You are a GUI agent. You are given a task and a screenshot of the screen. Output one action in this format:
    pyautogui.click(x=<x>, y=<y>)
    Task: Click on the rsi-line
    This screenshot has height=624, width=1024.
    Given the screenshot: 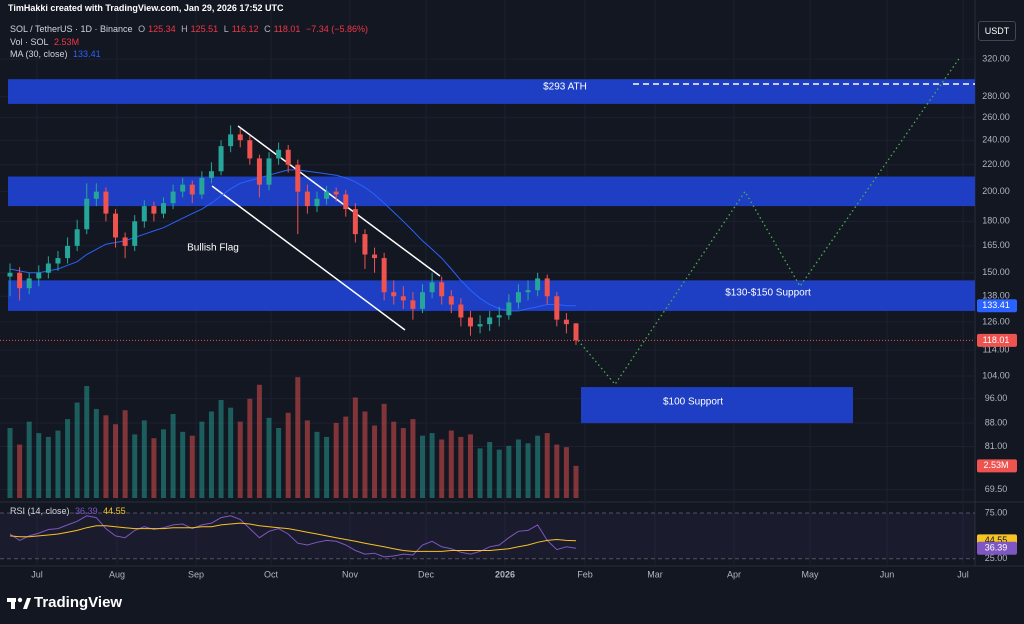 What is the action you would take?
    pyautogui.click(x=293, y=537)
    